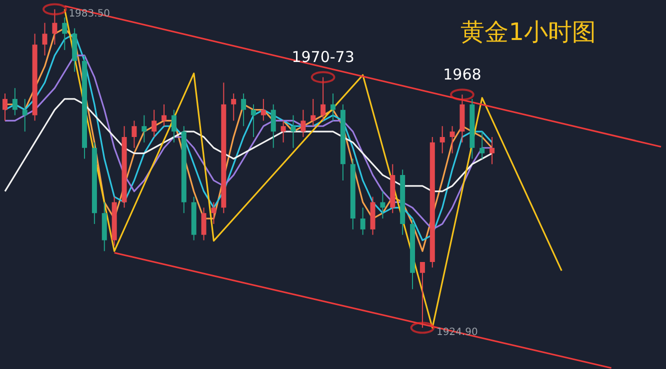  What do you see at coordinates (528, 32) in the screenshot?
I see `chart-title: 黄金1小时图` at bounding box center [528, 32].